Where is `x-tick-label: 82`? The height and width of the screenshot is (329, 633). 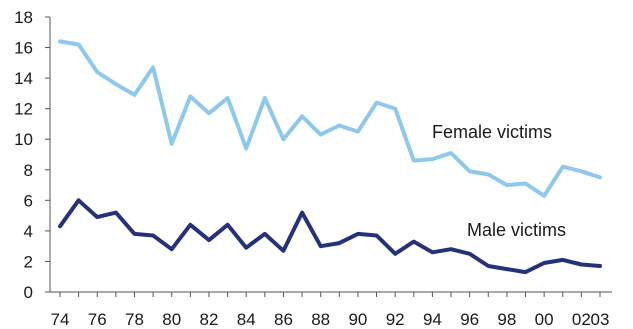 x-tick-label: 82 is located at coordinates (209, 319).